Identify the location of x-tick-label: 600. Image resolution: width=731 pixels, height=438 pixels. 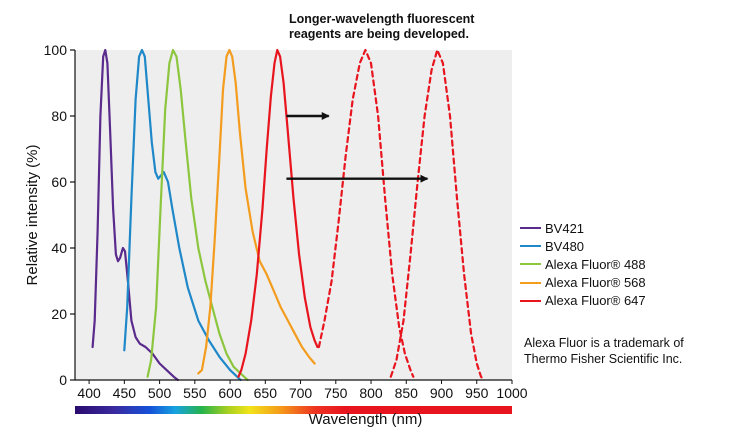
(230, 393).